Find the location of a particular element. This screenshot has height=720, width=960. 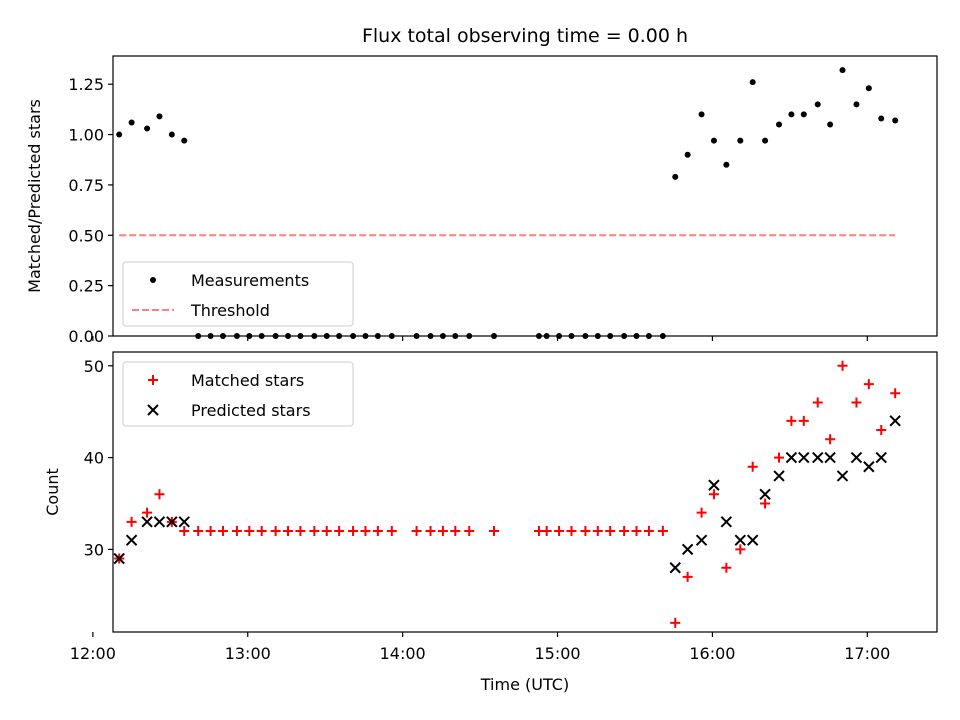

x-axis-label: Time (UTC) is located at coordinates (524, 684).